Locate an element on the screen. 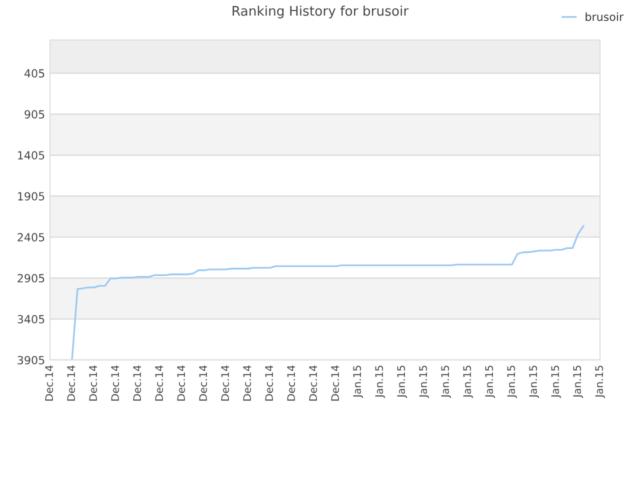 Image resolution: width=640 pixels, height=480 pixels. y-tick-label: 2905 is located at coordinates (31, 278).